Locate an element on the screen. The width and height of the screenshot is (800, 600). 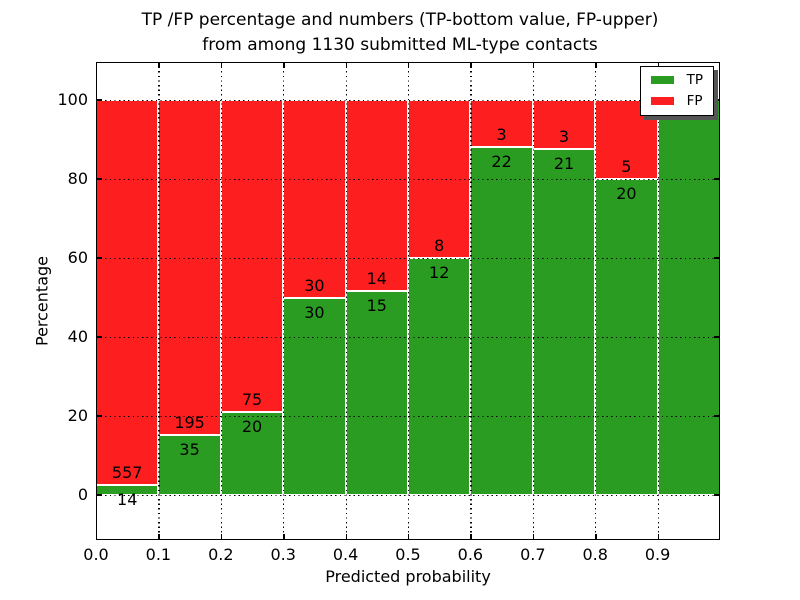
y-tick-label: 80 is located at coordinates (77, 178).